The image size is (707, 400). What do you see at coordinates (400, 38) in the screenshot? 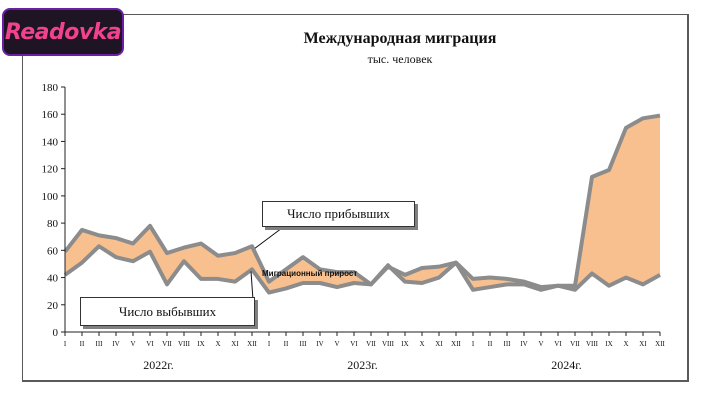
I see `chart-title: Международная миграция` at bounding box center [400, 38].